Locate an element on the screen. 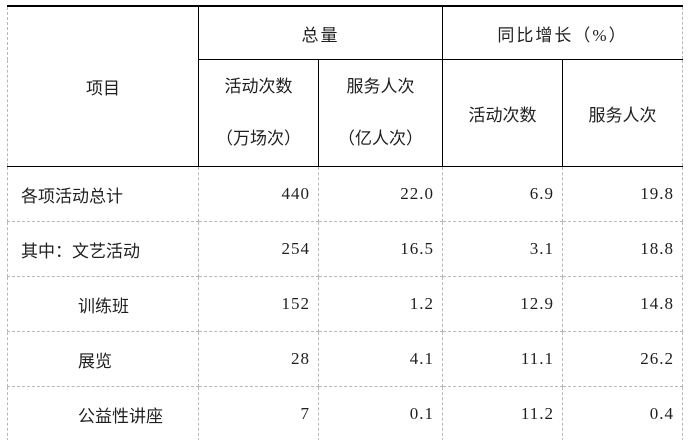 This screenshot has width=689, height=440. row-label: 展览 is located at coordinates (103, 359).